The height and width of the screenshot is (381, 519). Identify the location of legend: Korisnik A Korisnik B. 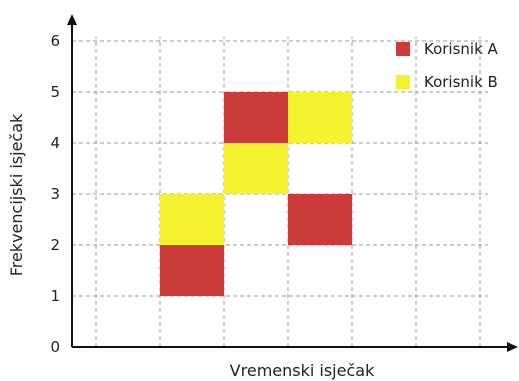
(447, 65).